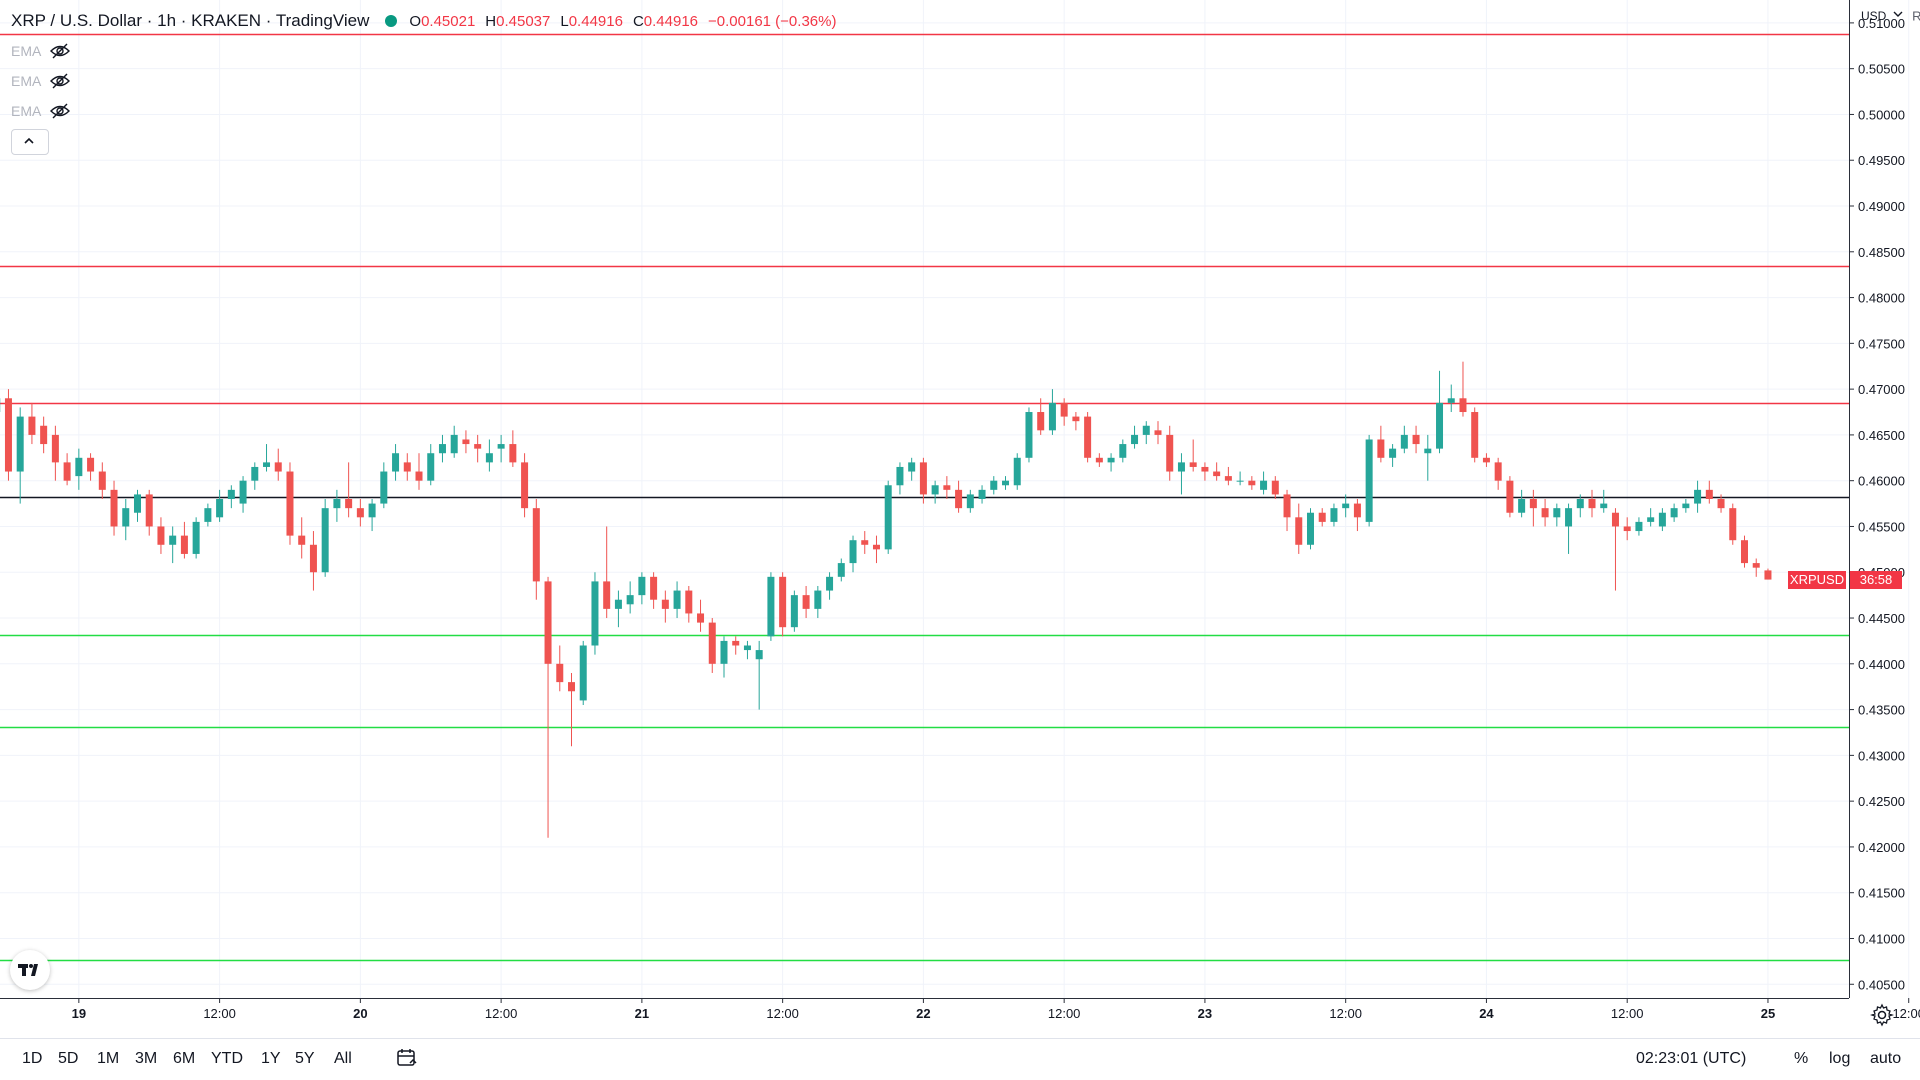  I want to click on price-axis-label: 0.42000, so click(1881, 847).